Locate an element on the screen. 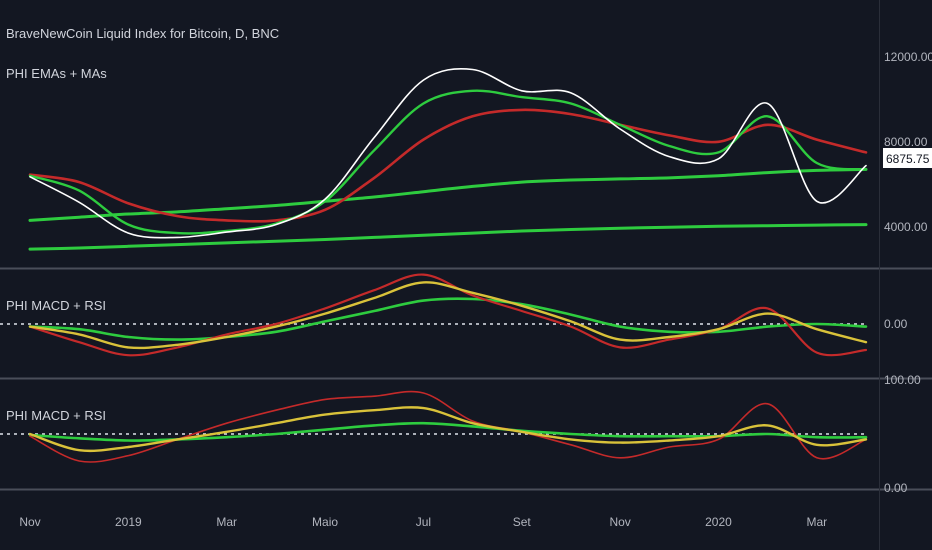  y-tick-label: 12000.00 is located at coordinates (908, 57).